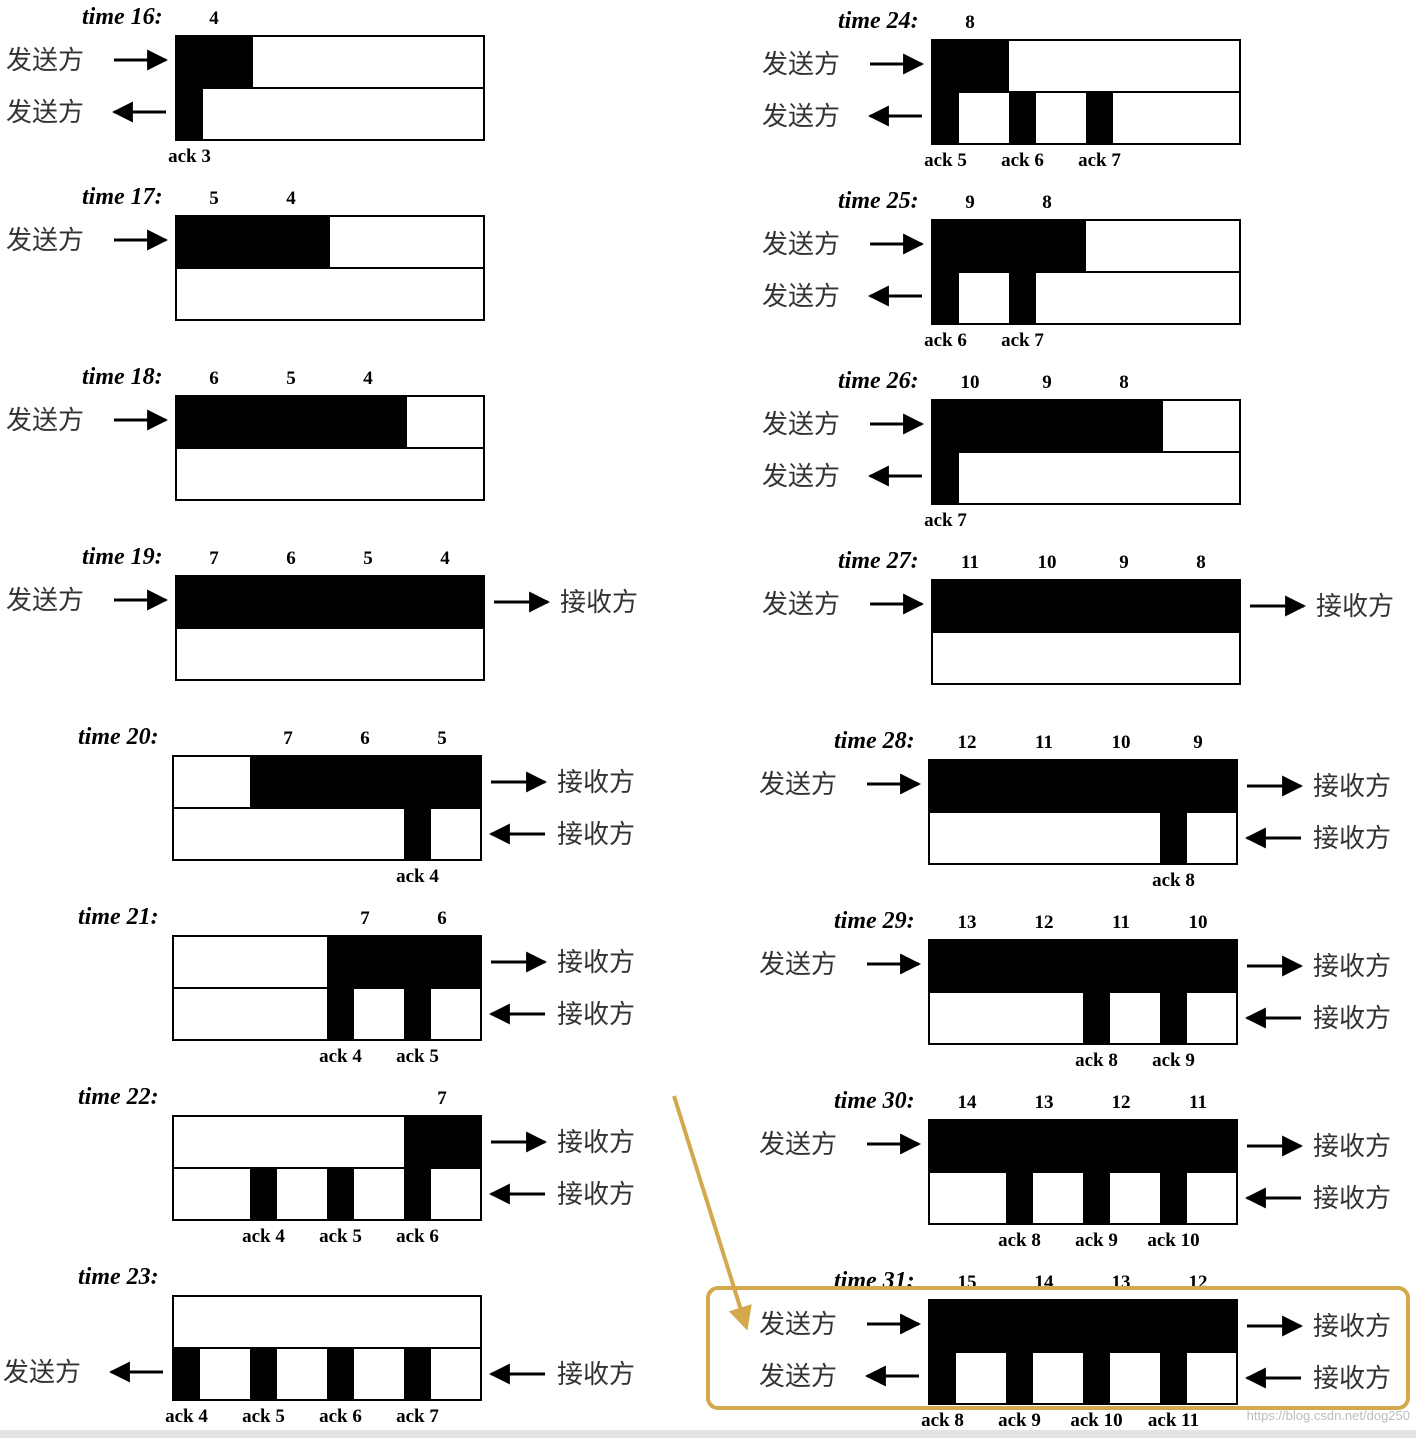  I want to click on seq-number: 9, so click(1198, 742).